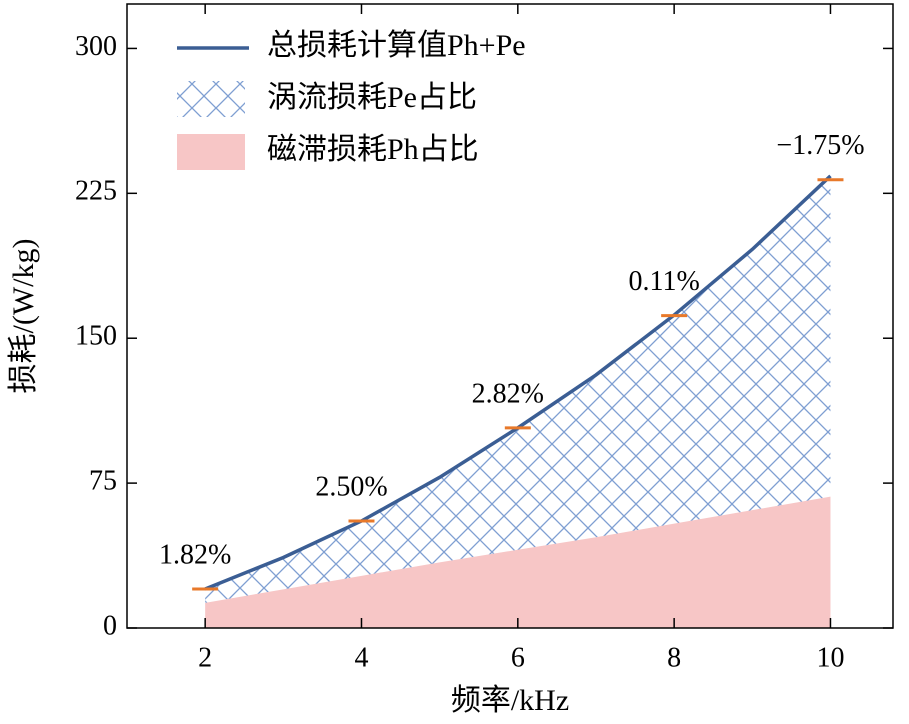 The image size is (909, 724). What do you see at coordinates (96, 191) in the screenshot?
I see `y-tick-label: 225` at bounding box center [96, 191].